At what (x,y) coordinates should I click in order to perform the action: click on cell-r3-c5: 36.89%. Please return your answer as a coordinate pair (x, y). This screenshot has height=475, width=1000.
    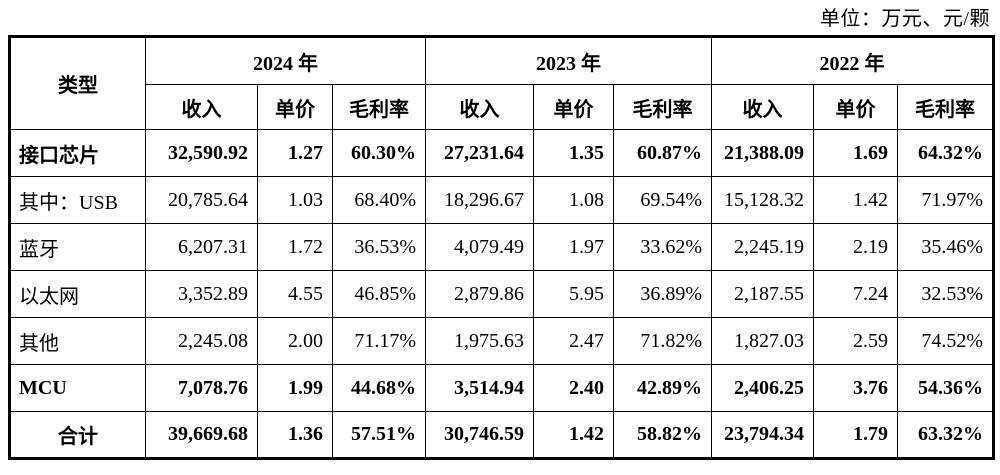
    Looking at the image, I should click on (662, 294).